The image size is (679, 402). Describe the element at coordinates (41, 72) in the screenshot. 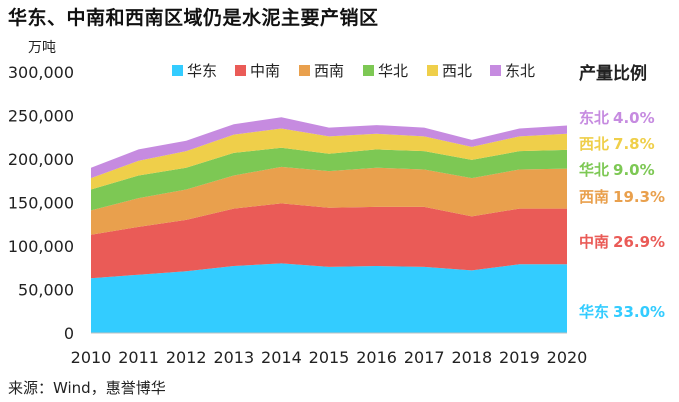

I see `y-tick-label: 300,000` at that location.